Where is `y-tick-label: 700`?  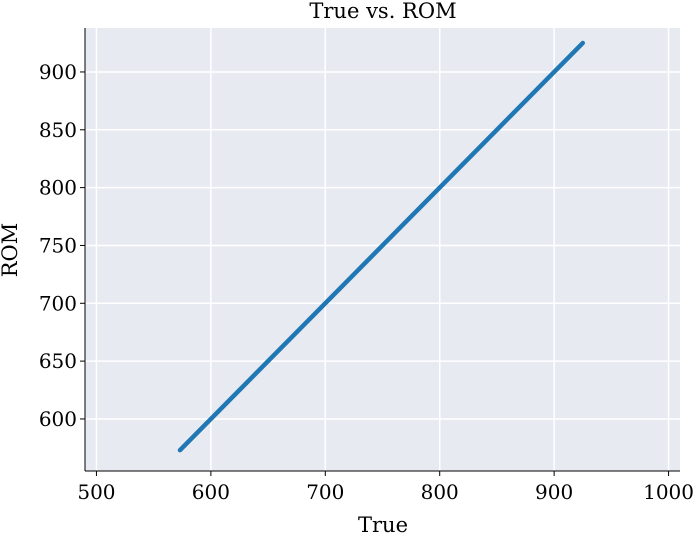 y-tick-label: 700 is located at coordinates (58, 303).